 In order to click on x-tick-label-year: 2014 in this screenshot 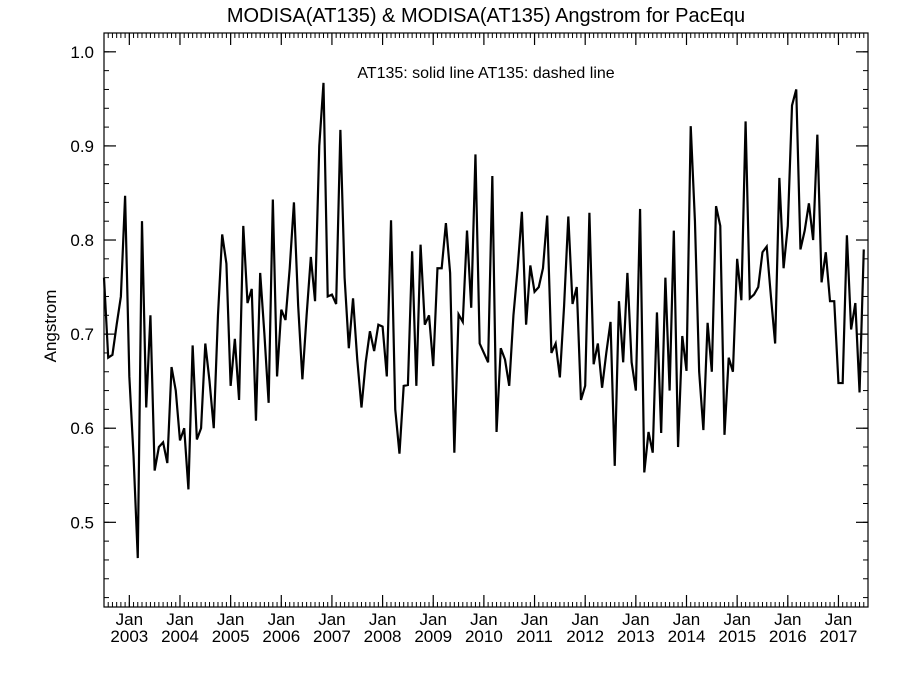, I will do `click(687, 636)`.